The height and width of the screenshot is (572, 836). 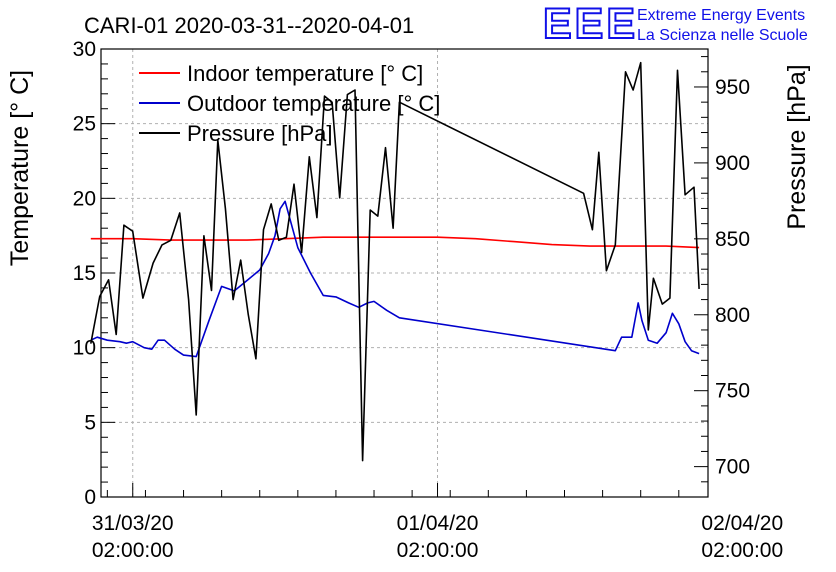 What do you see at coordinates (313, 103) in the screenshot?
I see `legend-label: Outdoor temperature [° C]` at bounding box center [313, 103].